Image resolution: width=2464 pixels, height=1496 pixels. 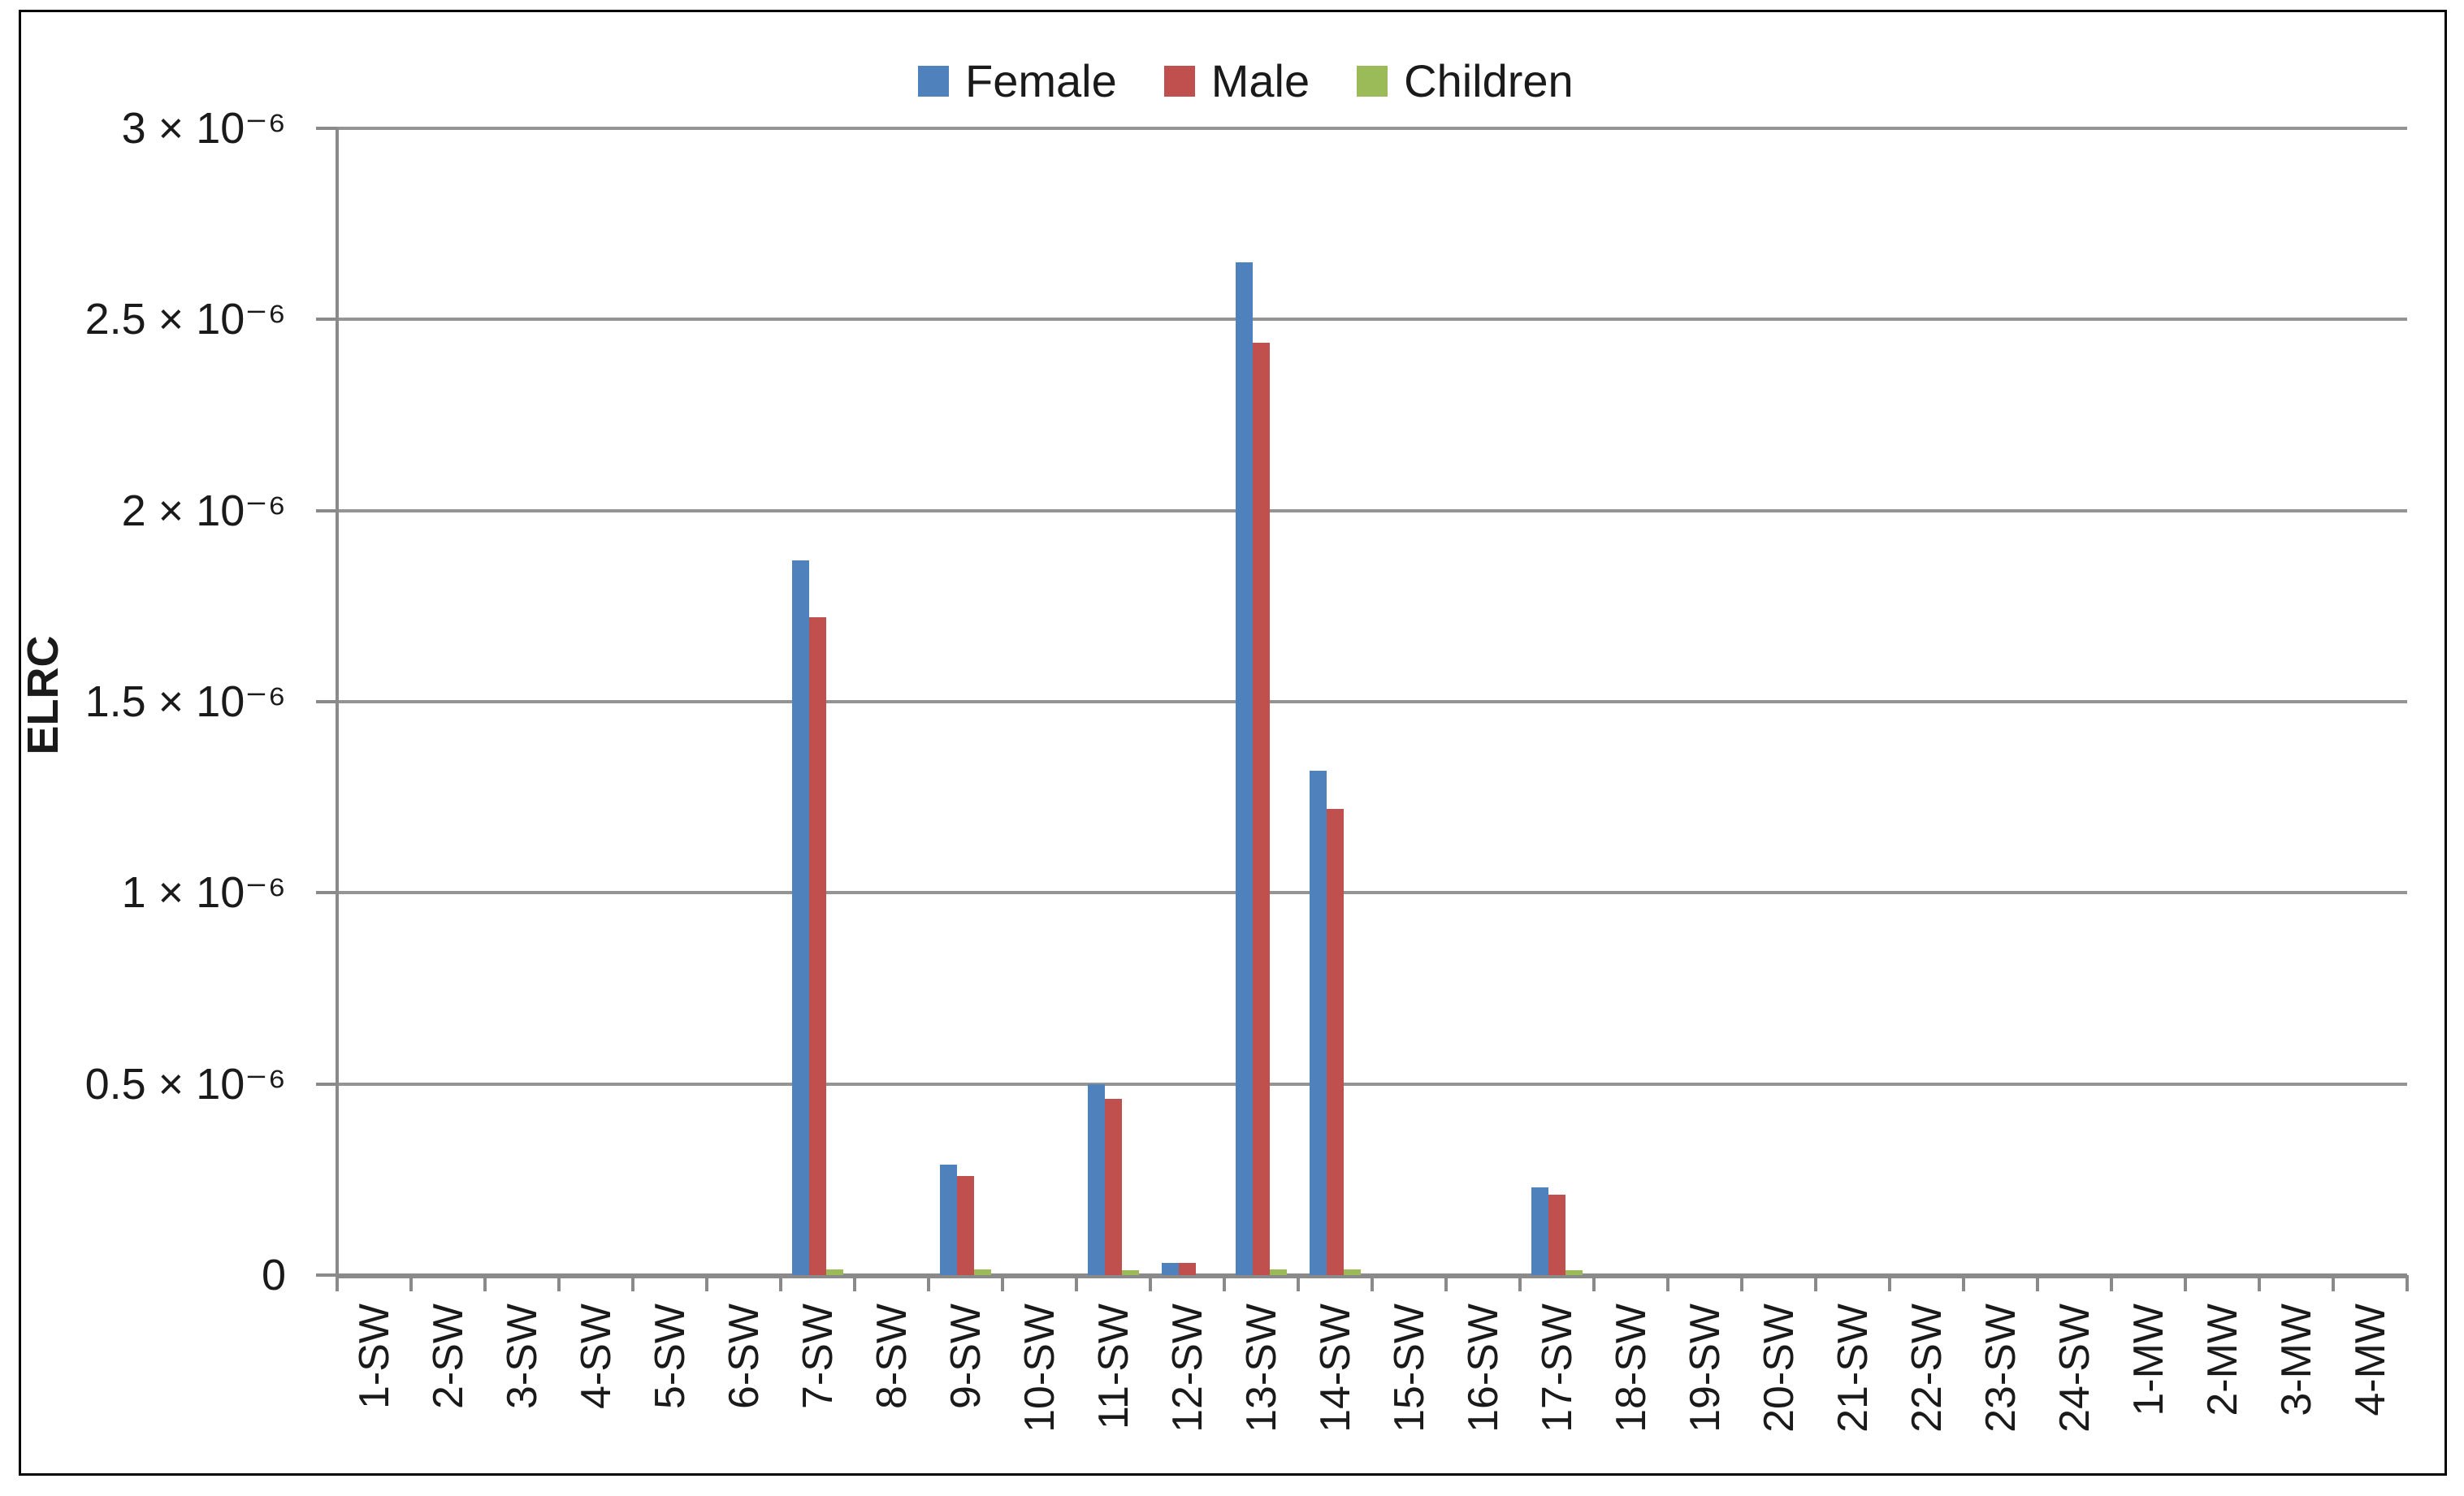 I want to click on legend-label: Children, so click(x=1489, y=80).